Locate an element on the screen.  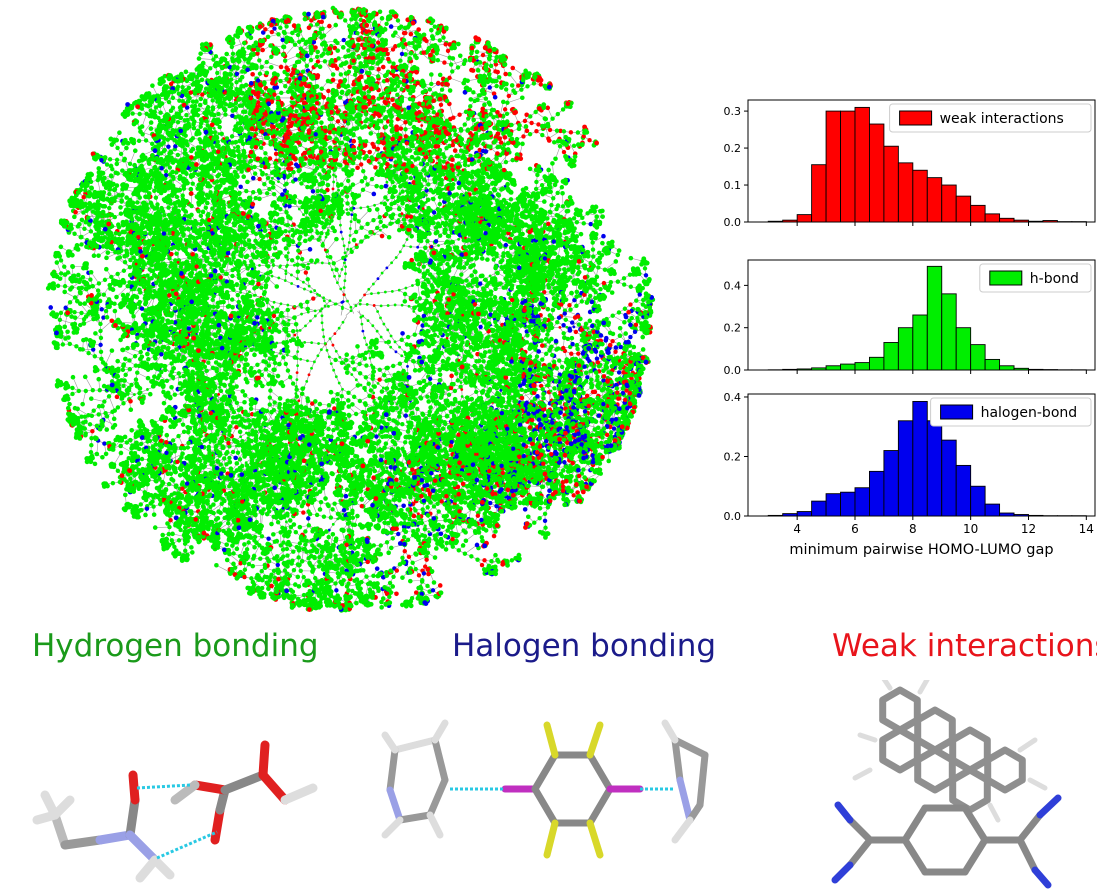
x-tick-label: 12 is located at coordinates (1028, 529).